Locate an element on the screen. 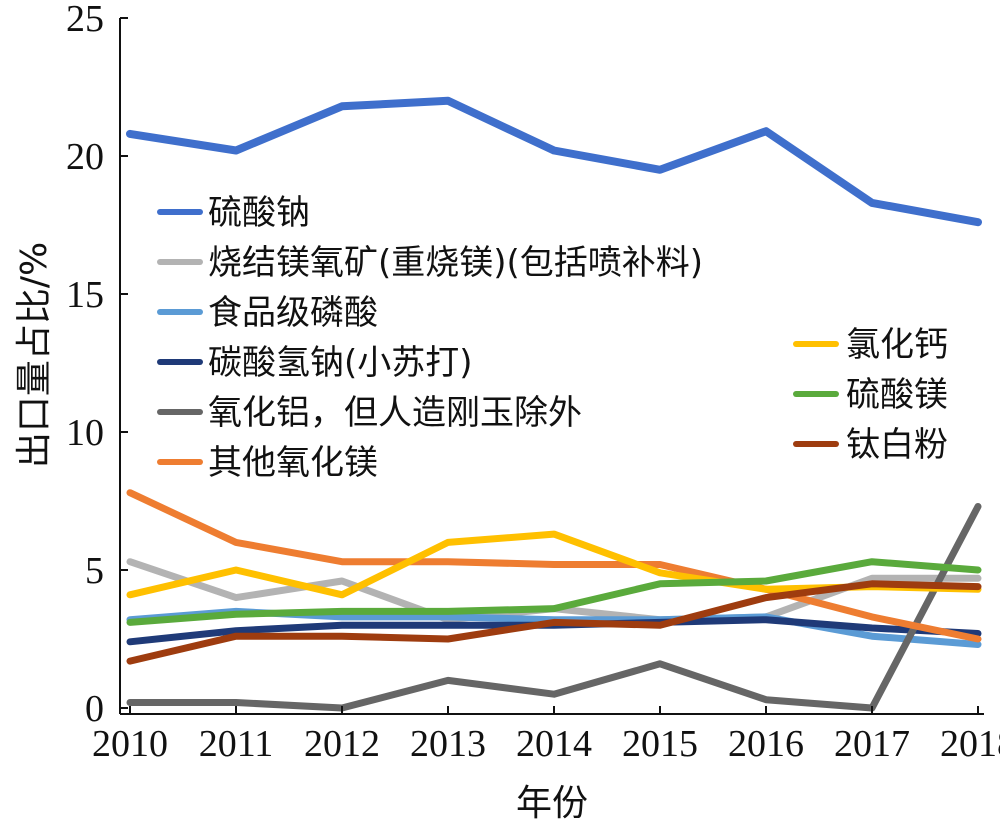 This screenshot has width=1000, height=833. legend-label: 碳酸氢钠(小苏打) is located at coordinates (340, 363).